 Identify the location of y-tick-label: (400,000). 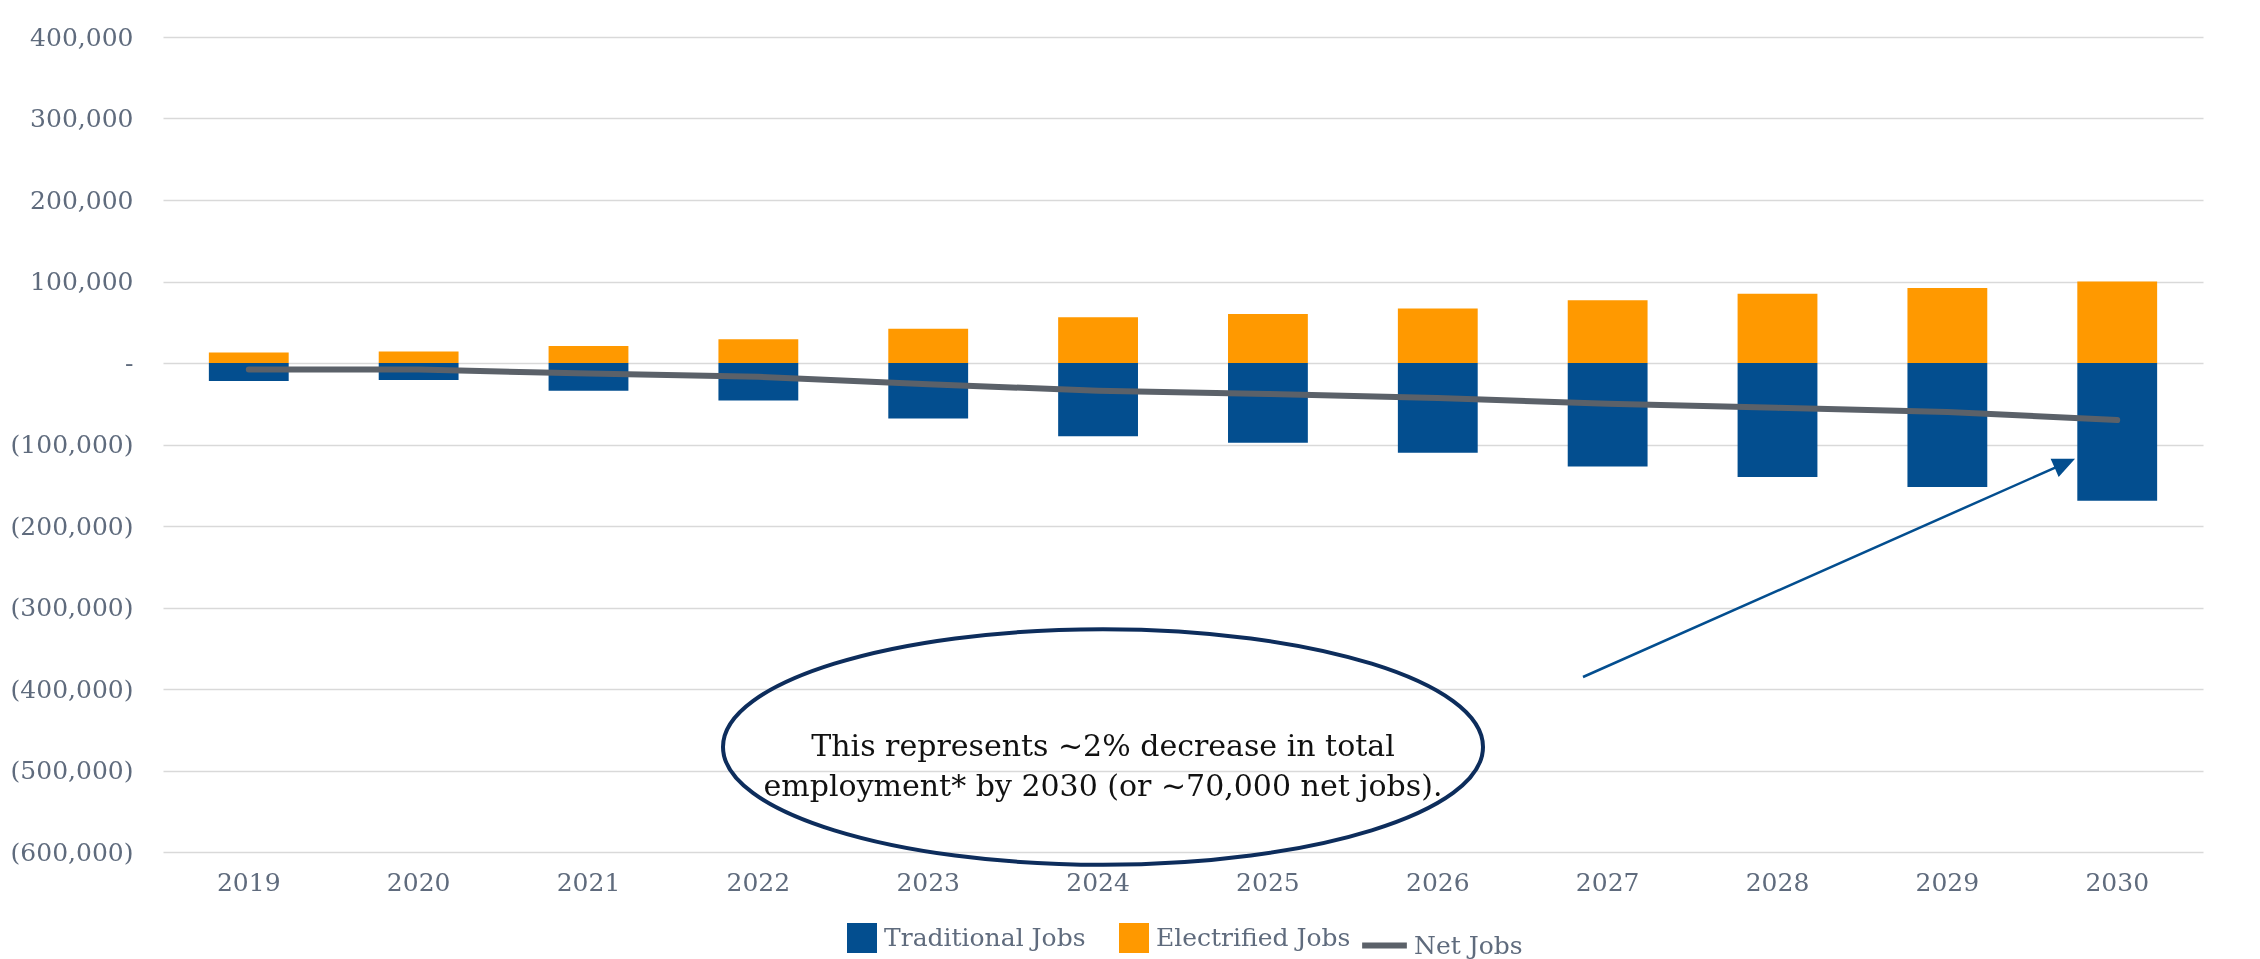
(72, 689).